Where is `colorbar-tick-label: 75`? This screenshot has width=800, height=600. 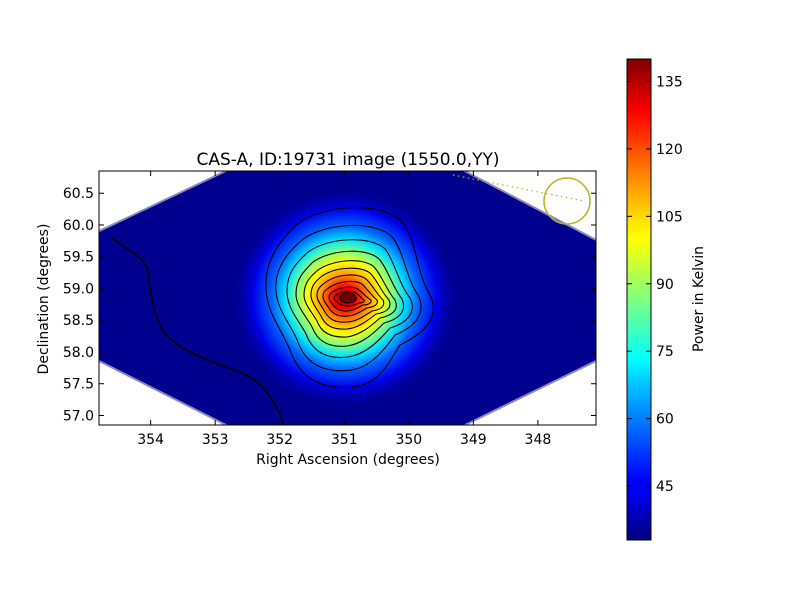 colorbar-tick-label: 75 is located at coordinates (665, 352).